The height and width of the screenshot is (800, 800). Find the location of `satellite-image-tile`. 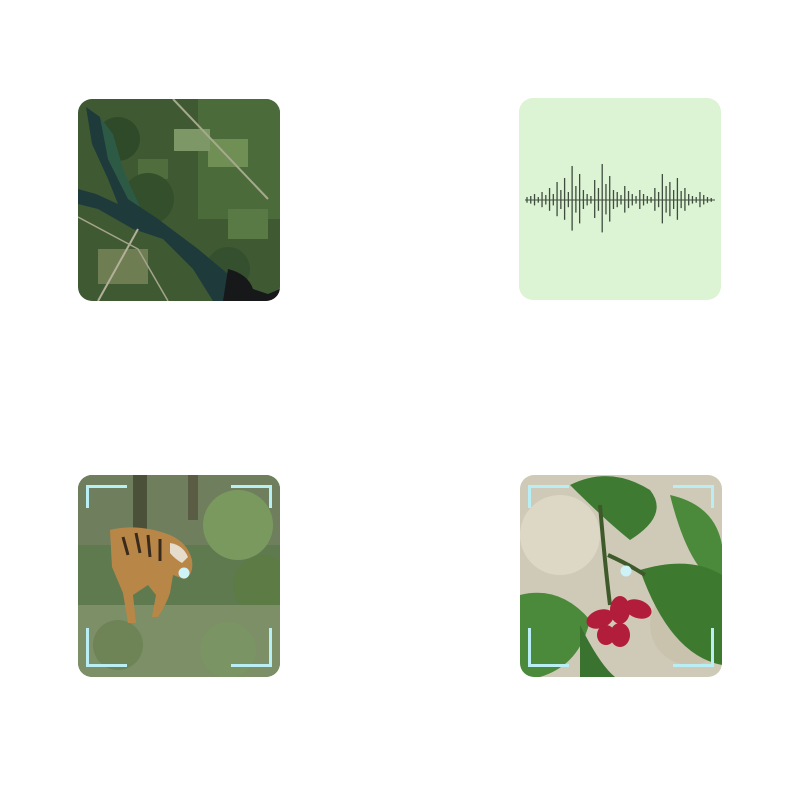

satellite-image-tile is located at coordinates (179, 200).